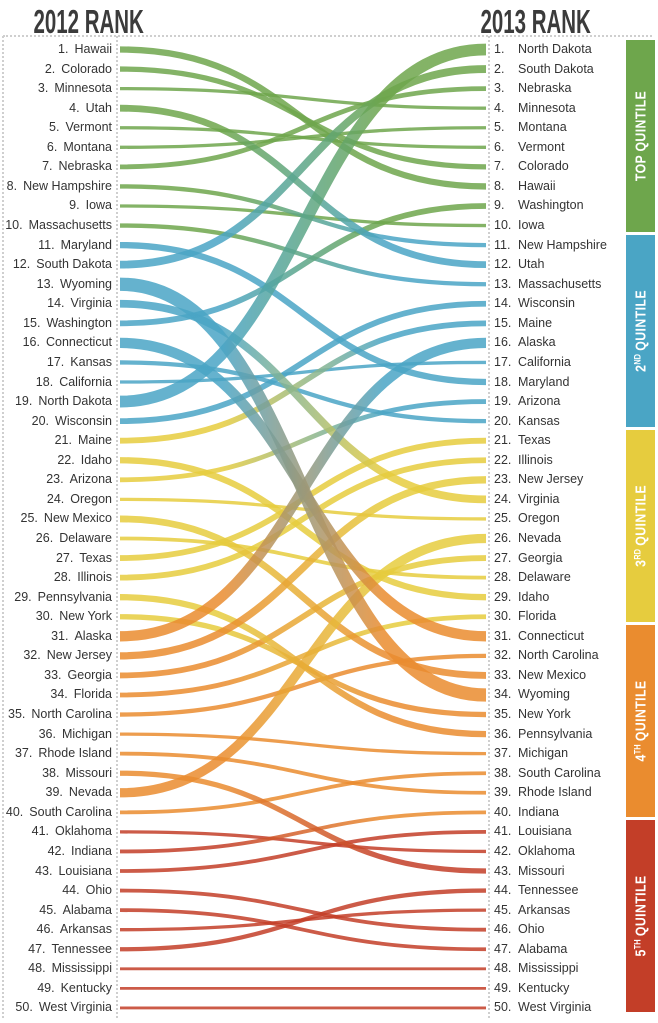 The width and height of the screenshot is (658, 1023). I want to click on rank-label-2013-31: 31. Connecticut, so click(559, 636).